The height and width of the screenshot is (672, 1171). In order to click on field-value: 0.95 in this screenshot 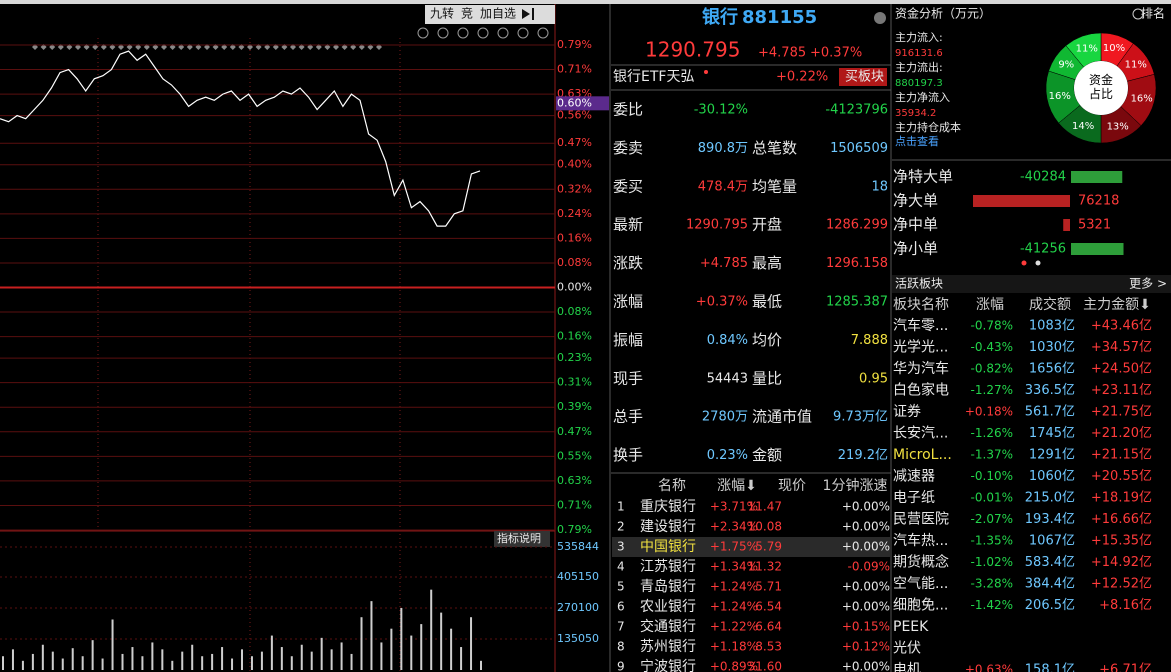, I will do `click(873, 378)`.